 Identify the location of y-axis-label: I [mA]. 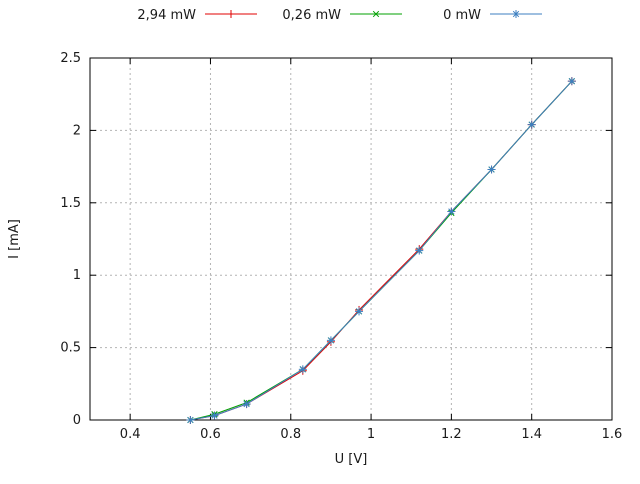
(14, 239).